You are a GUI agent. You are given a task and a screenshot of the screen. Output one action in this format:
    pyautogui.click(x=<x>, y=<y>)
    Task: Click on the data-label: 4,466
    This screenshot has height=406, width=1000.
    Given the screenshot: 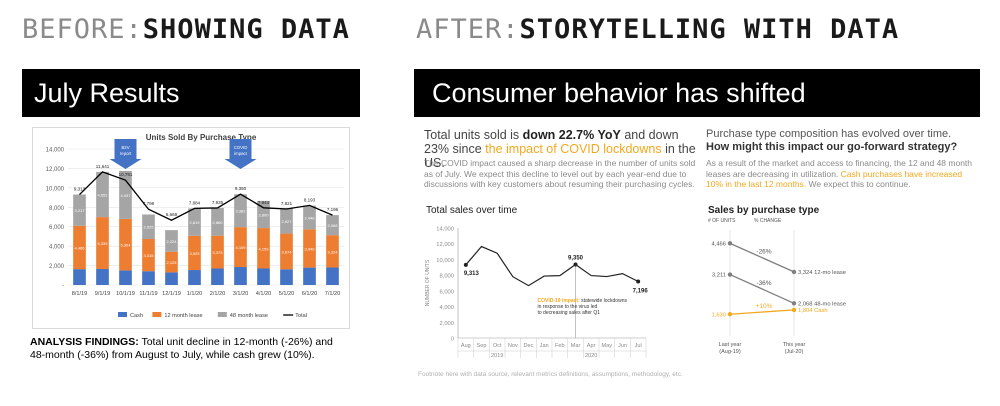 What is the action you would take?
    pyautogui.click(x=79, y=247)
    